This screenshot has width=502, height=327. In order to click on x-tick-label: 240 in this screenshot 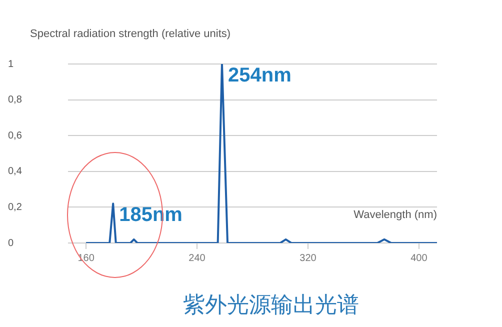, I will do `click(197, 258)`.